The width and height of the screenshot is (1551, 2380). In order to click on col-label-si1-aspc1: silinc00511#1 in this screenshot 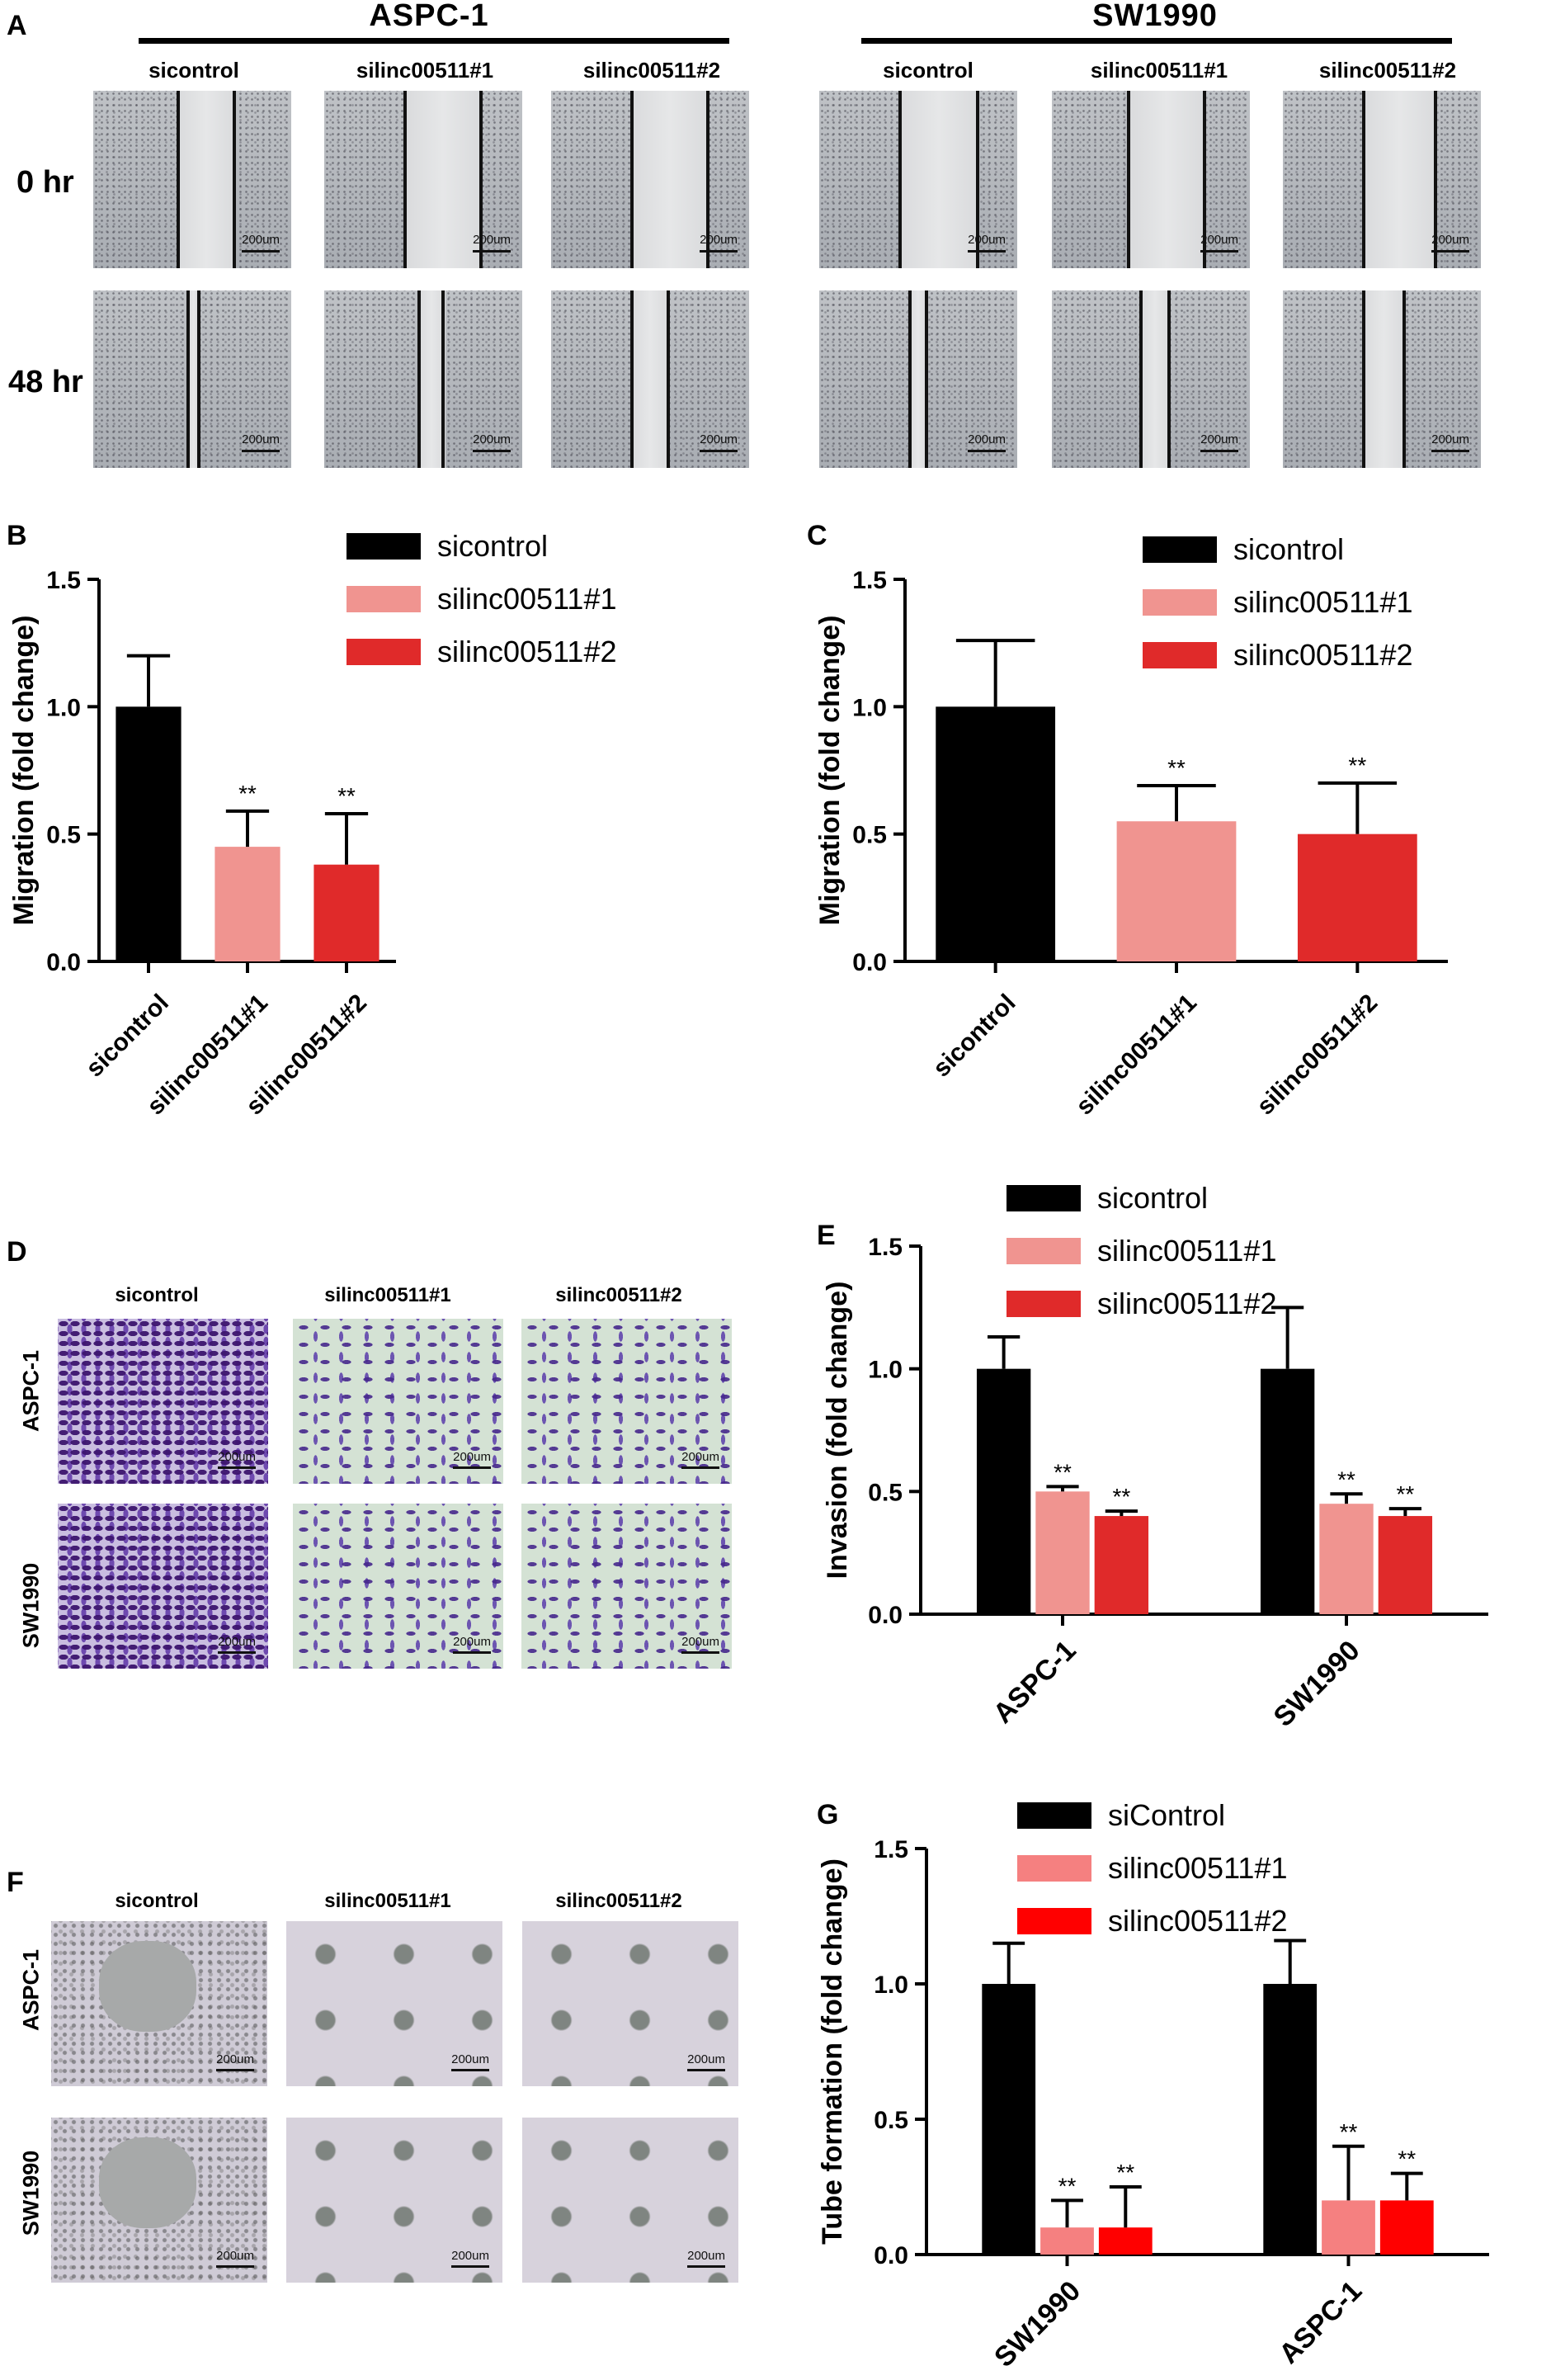, I will do `click(425, 70)`.